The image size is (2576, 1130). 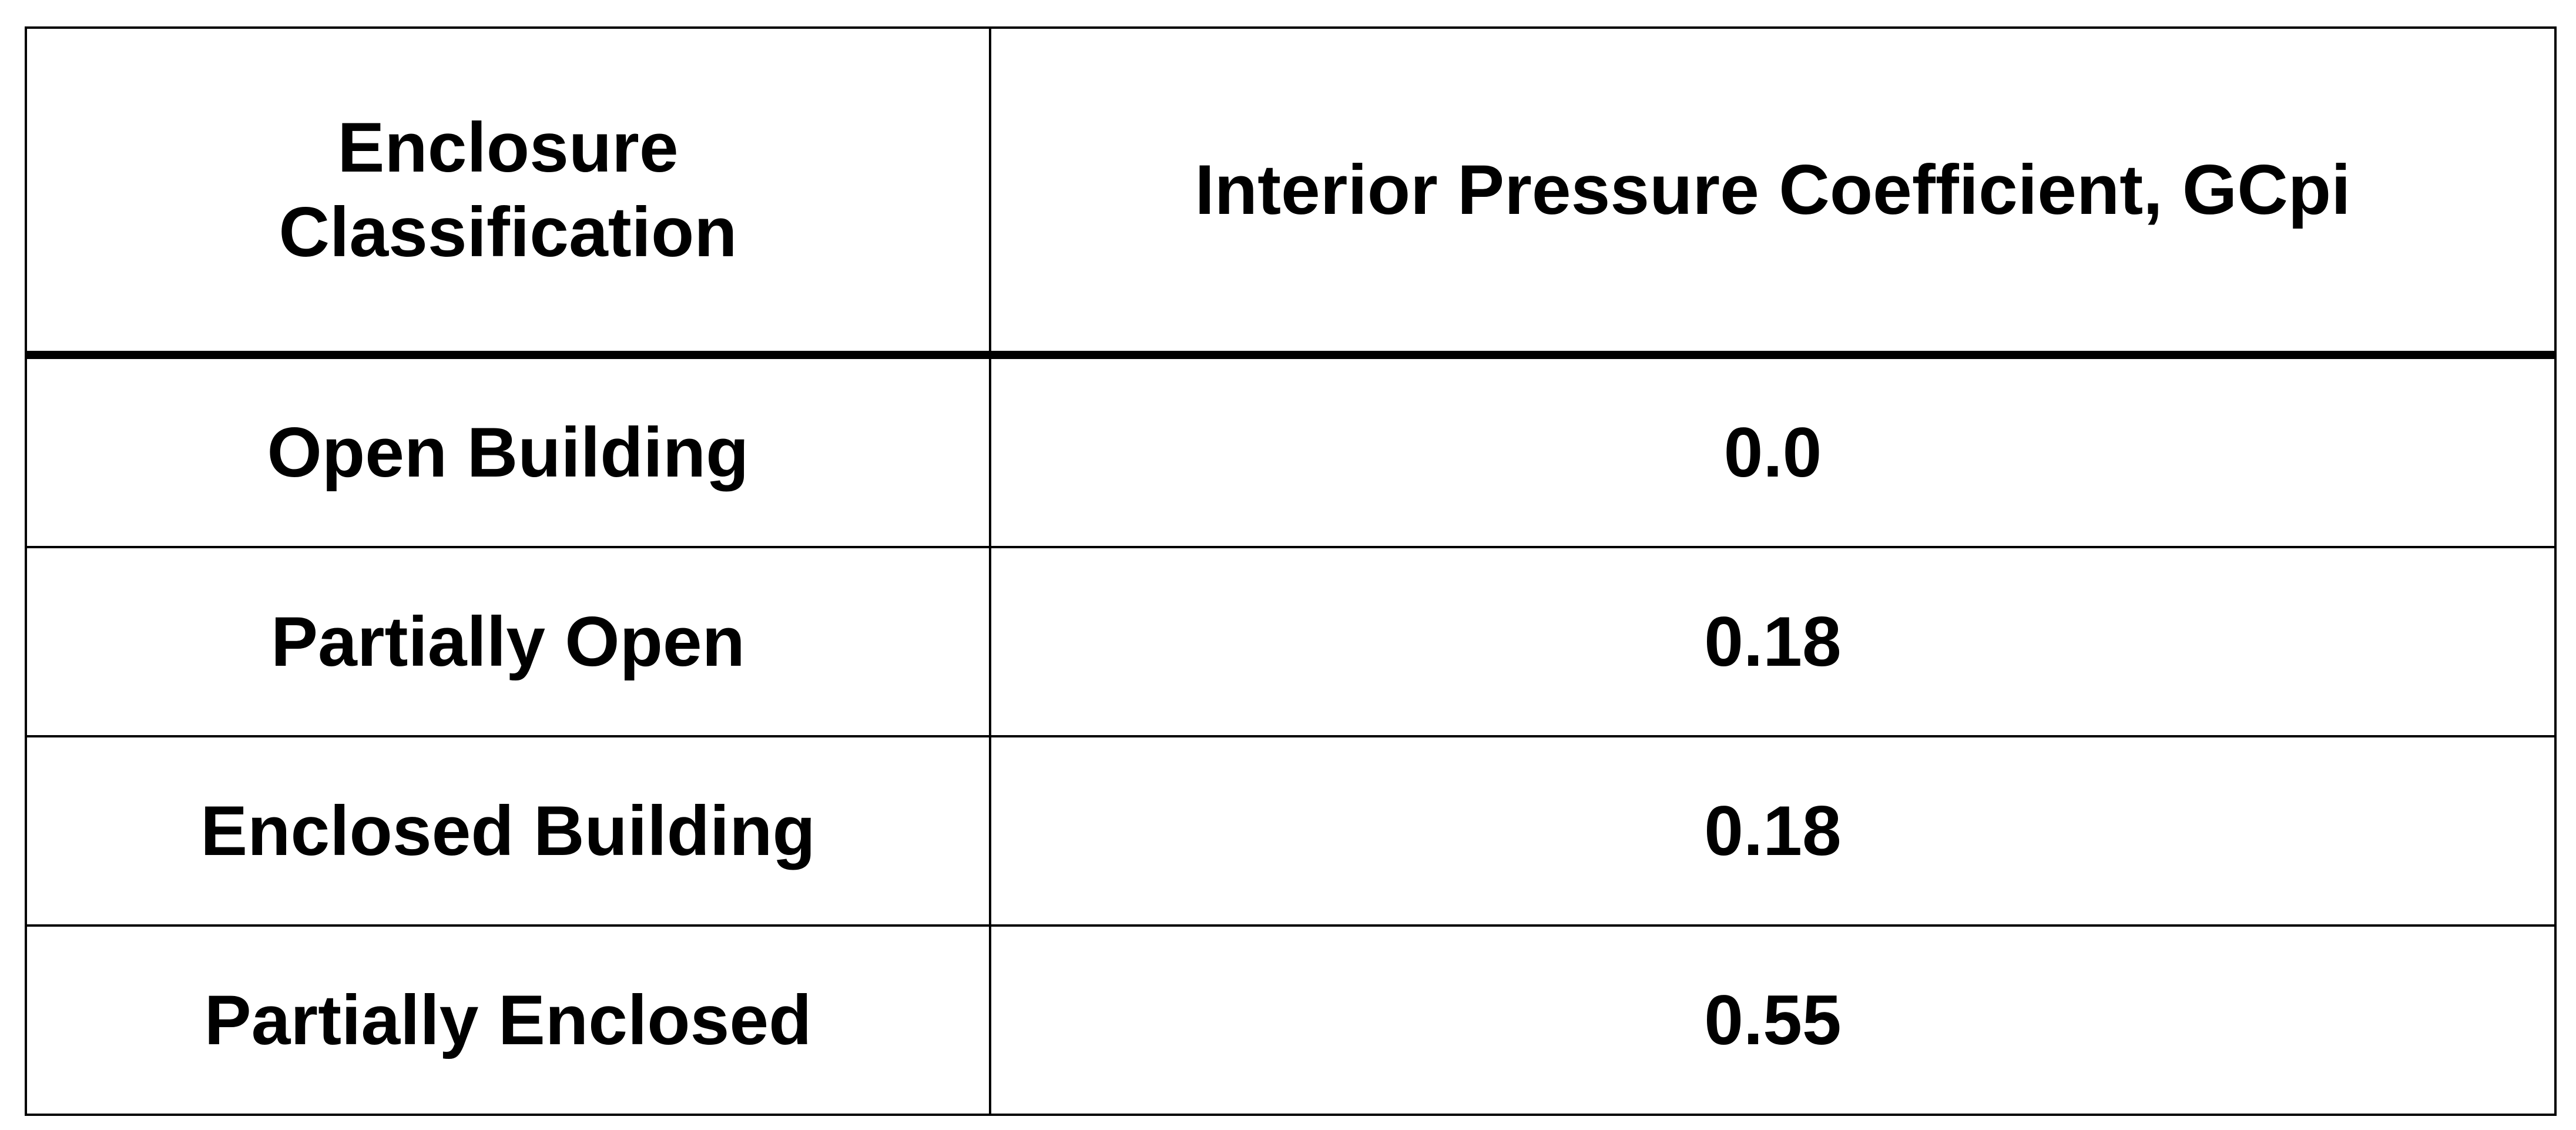 I want to click on classification-cell: Enclosed Building, so click(x=508, y=831).